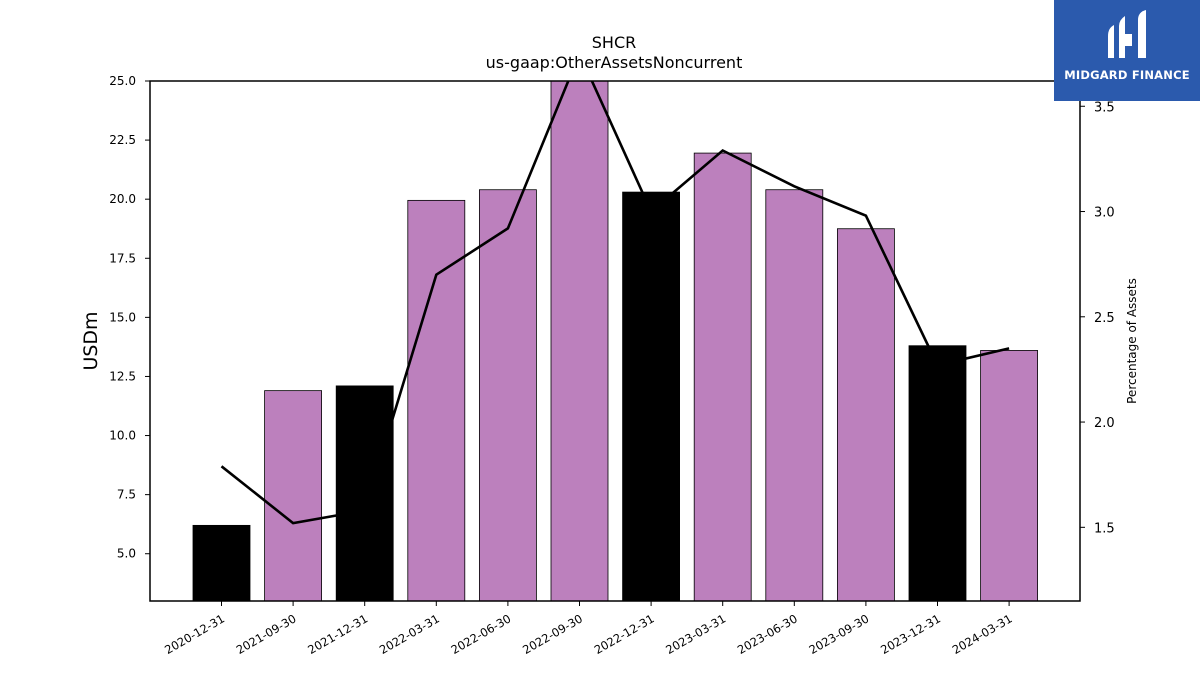 The image size is (1200, 675). Describe the element at coordinates (91, 340) in the screenshot. I see `y-axis-label: USDm` at that location.